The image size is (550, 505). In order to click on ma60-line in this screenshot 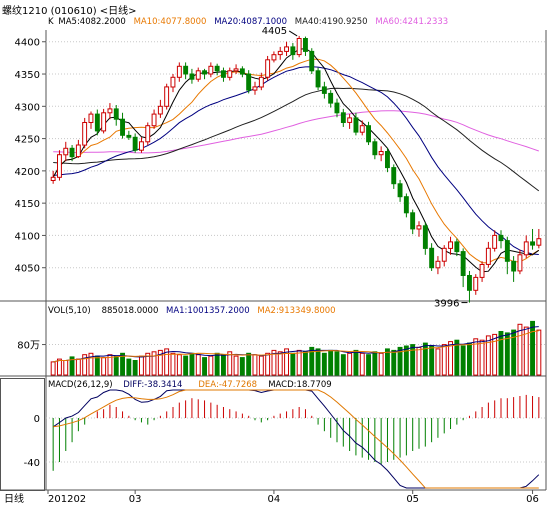, I will do `click(296, 132)`.